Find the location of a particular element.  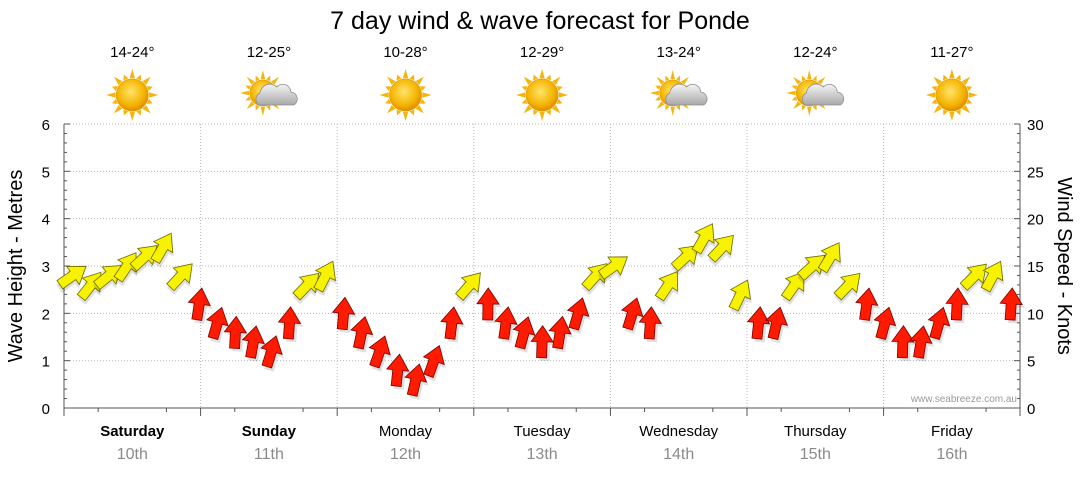

left-tick-label: 1 is located at coordinates (46, 362).